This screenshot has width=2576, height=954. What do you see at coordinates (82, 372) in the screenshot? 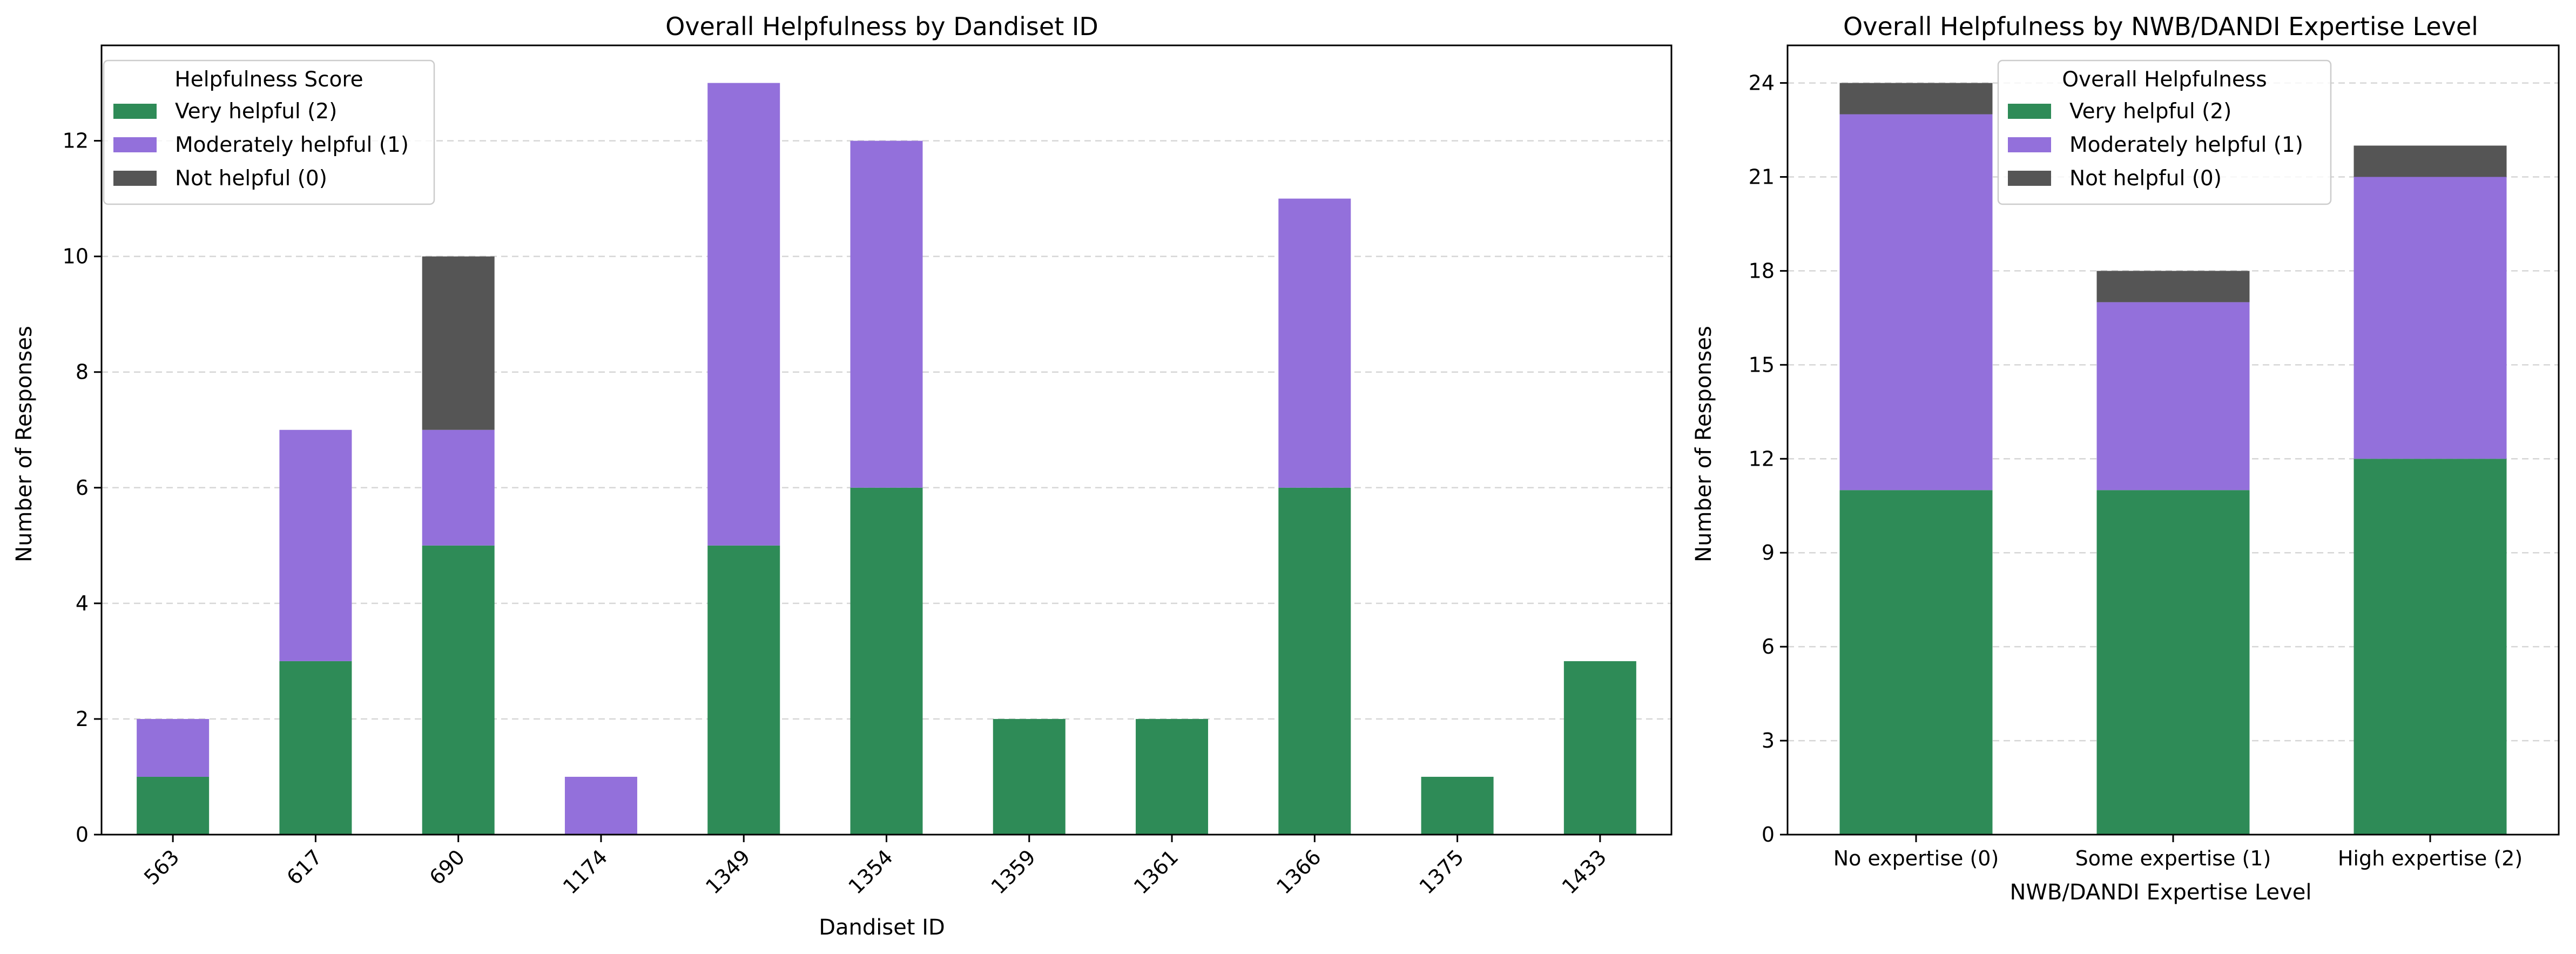
I see `y-tick-label: 8` at bounding box center [82, 372].